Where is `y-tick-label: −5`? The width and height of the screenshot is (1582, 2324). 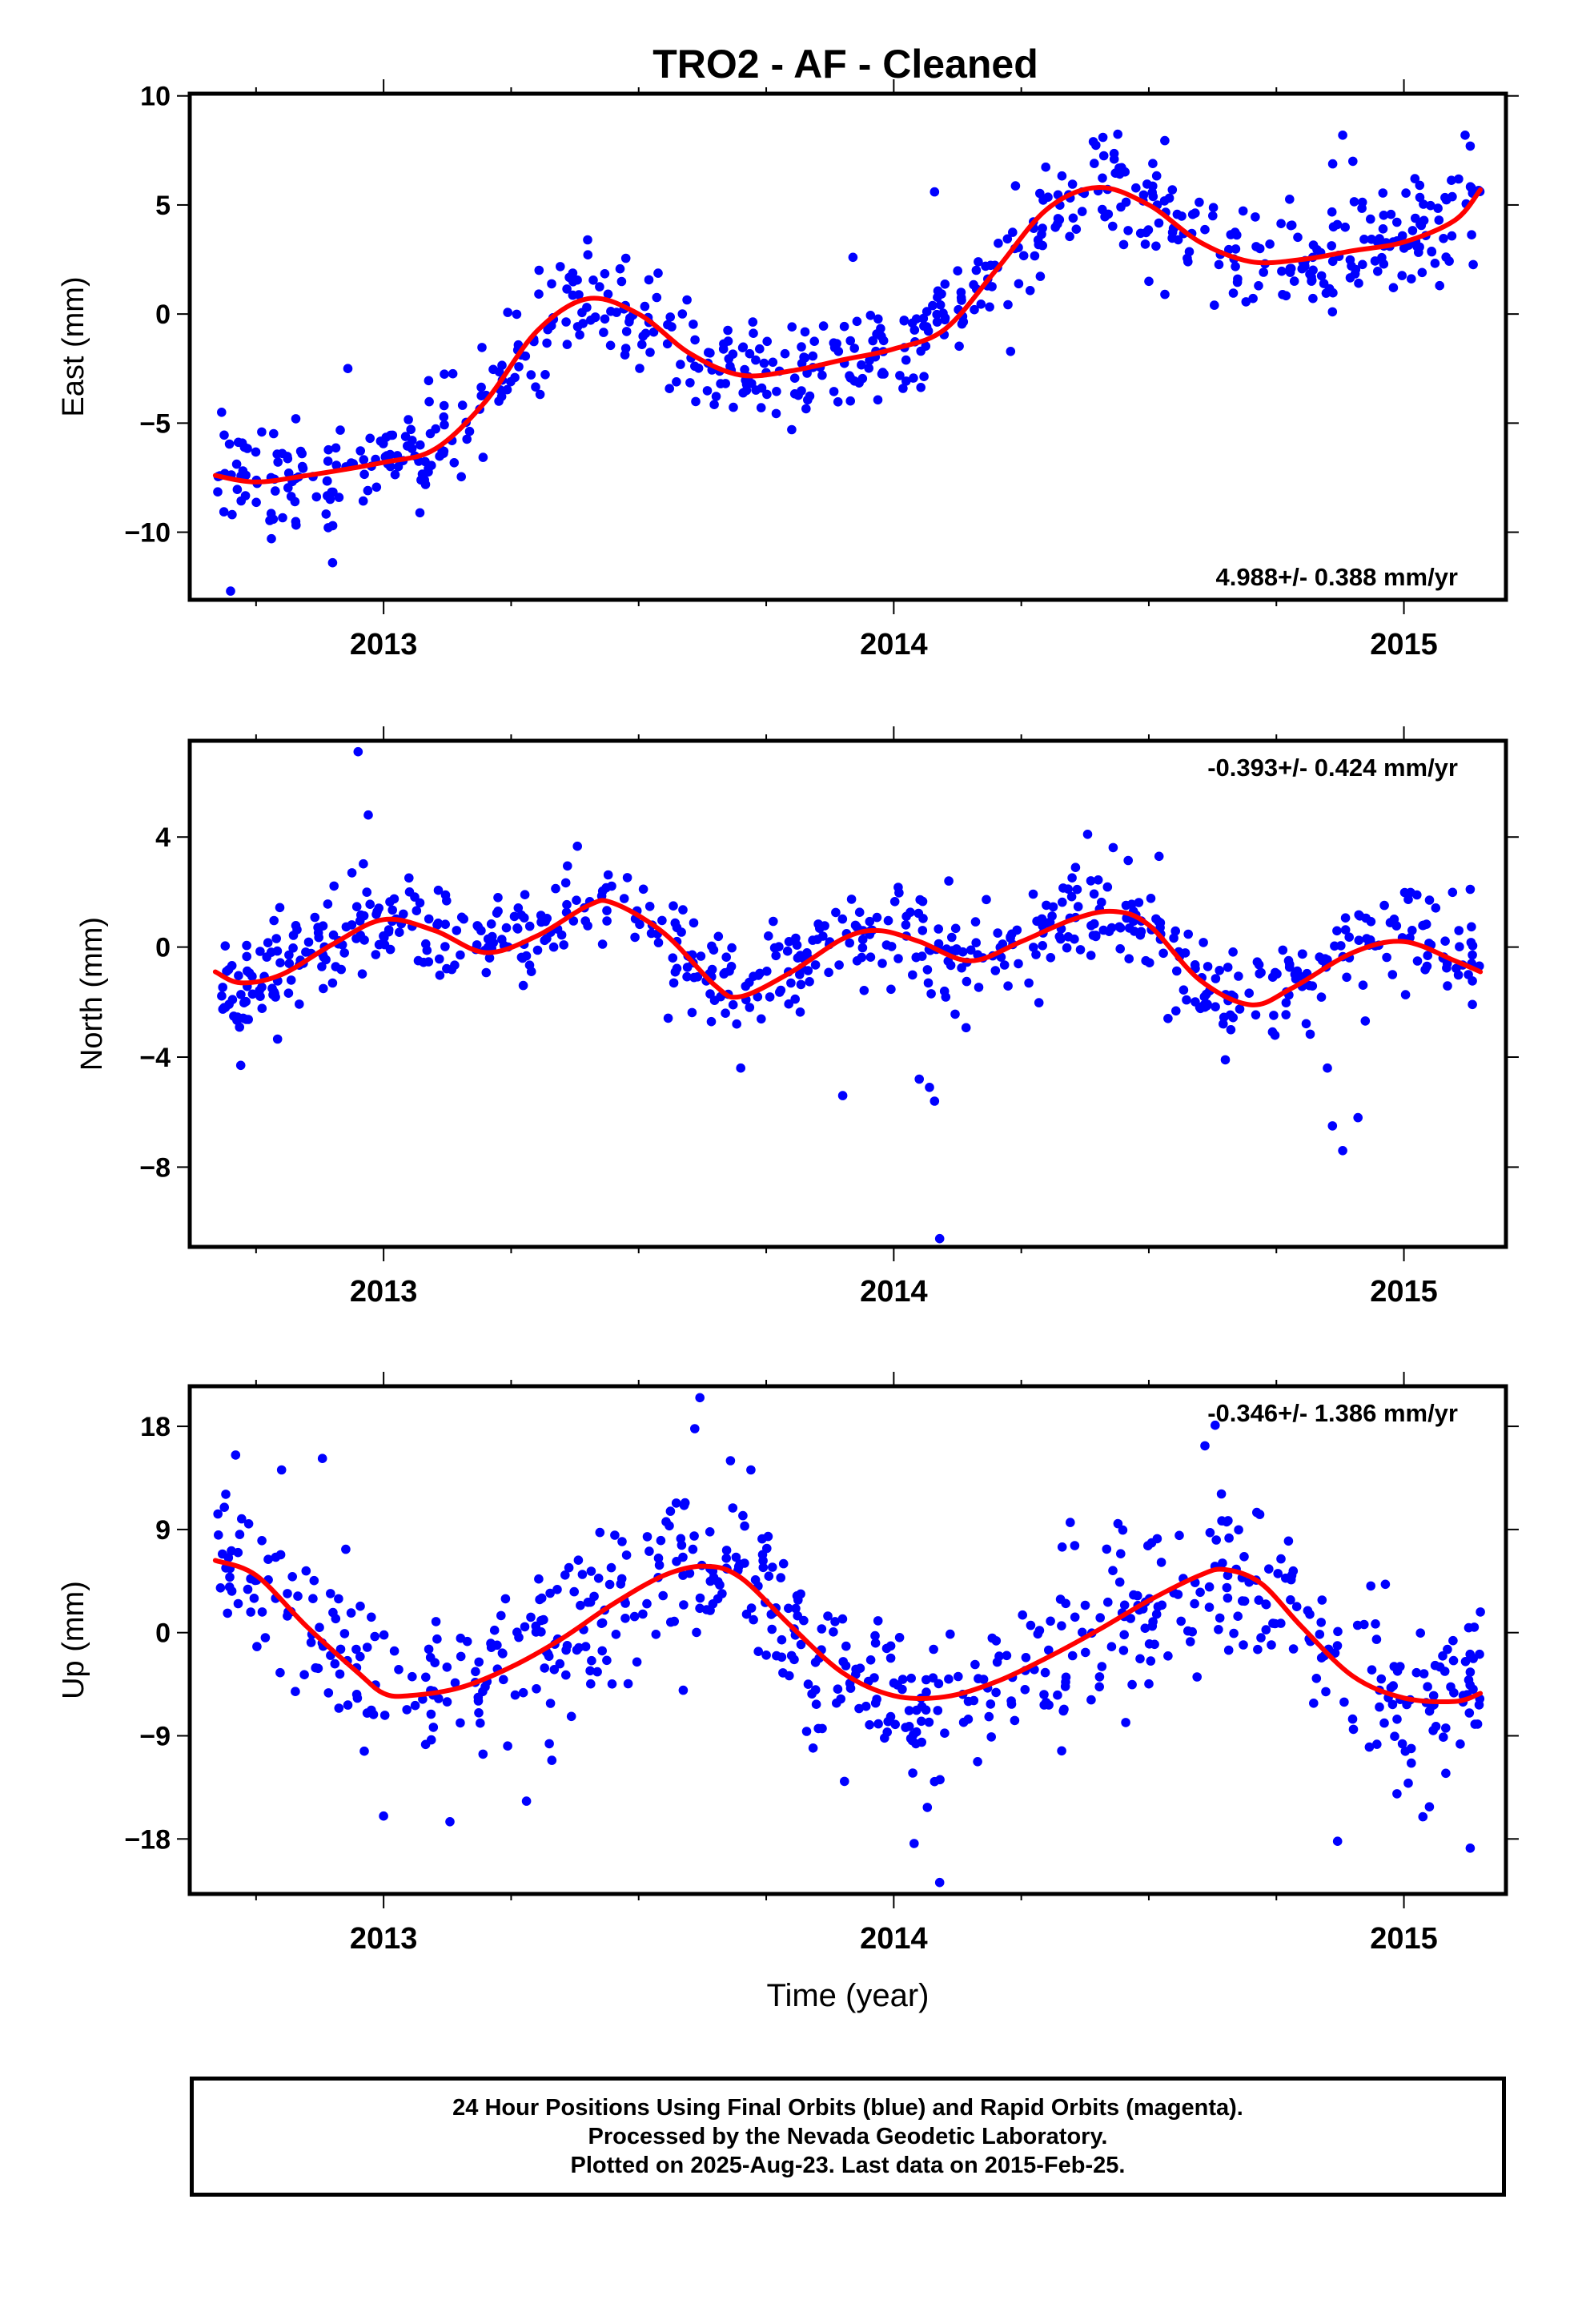
y-tick-label: −5 is located at coordinates (155, 423).